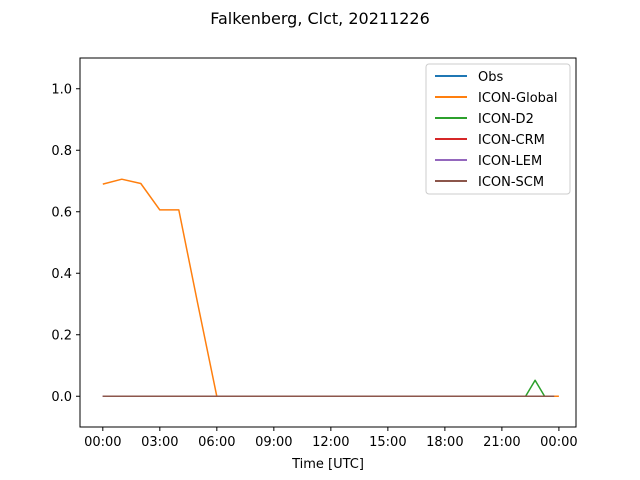 The height and width of the screenshot is (480, 640). I want to click on y-tick-label: 0.2, so click(61, 335).